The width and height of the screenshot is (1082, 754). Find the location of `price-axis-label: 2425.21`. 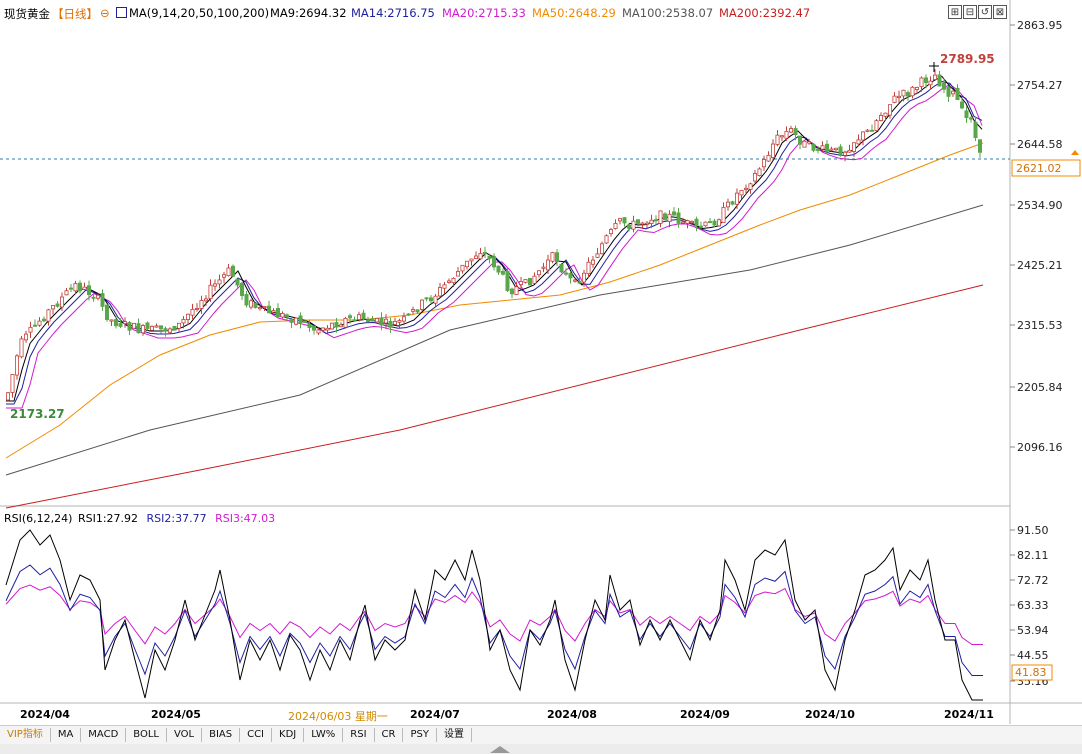

price-axis-label: 2425.21 is located at coordinates (1040, 265).